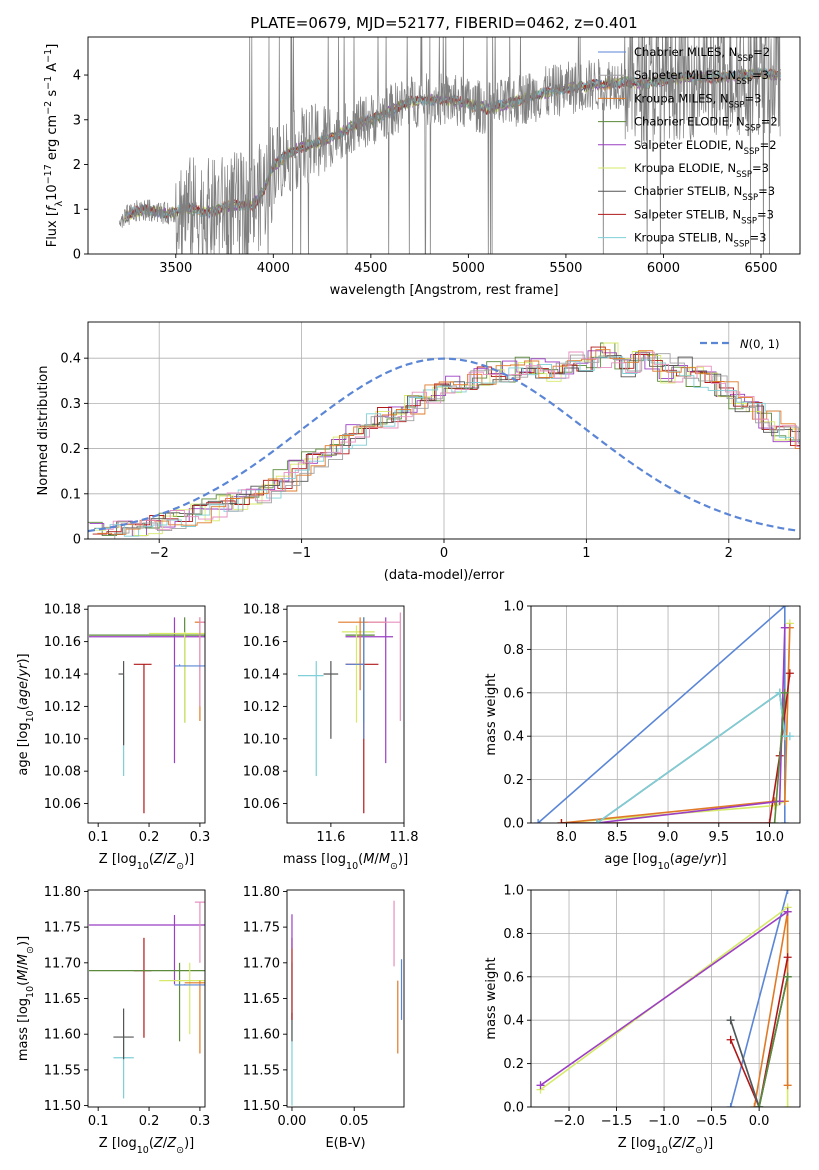  I want to click on x-tick-label: 0, so click(444, 553).